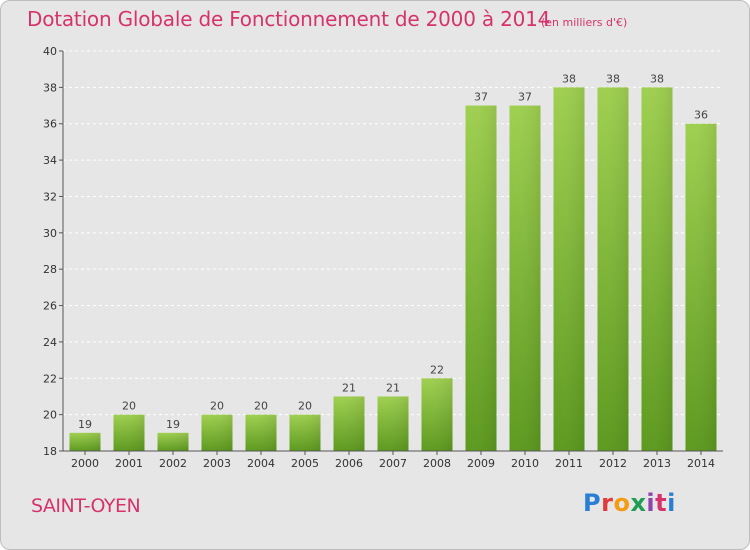 This screenshot has height=550, width=750. I want to click on y-tick-label: 26, so click(50, 306).